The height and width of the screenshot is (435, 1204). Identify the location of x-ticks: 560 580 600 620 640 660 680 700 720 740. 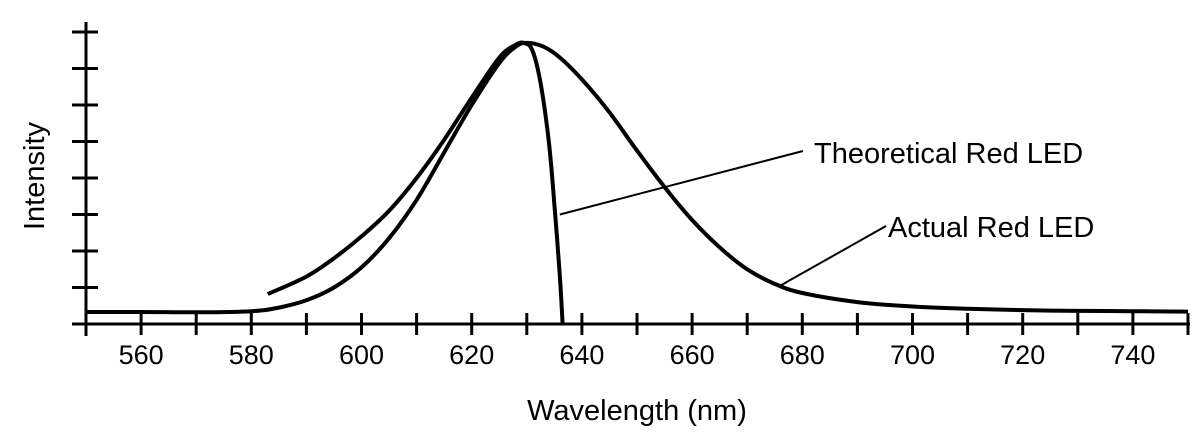
(637, 341).